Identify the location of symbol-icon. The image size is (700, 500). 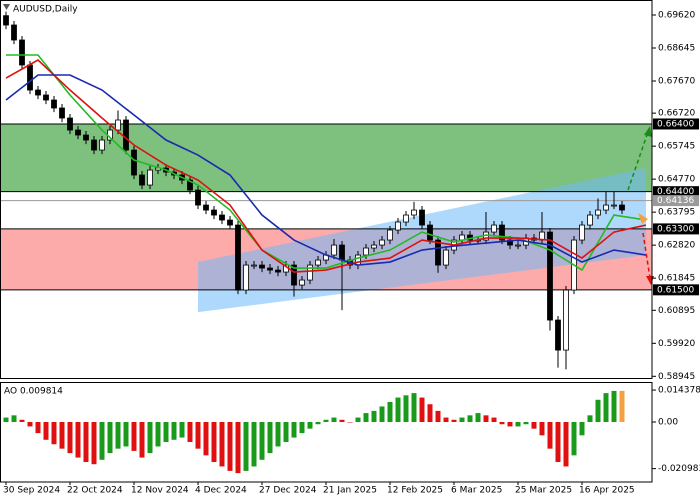
(6, 7).